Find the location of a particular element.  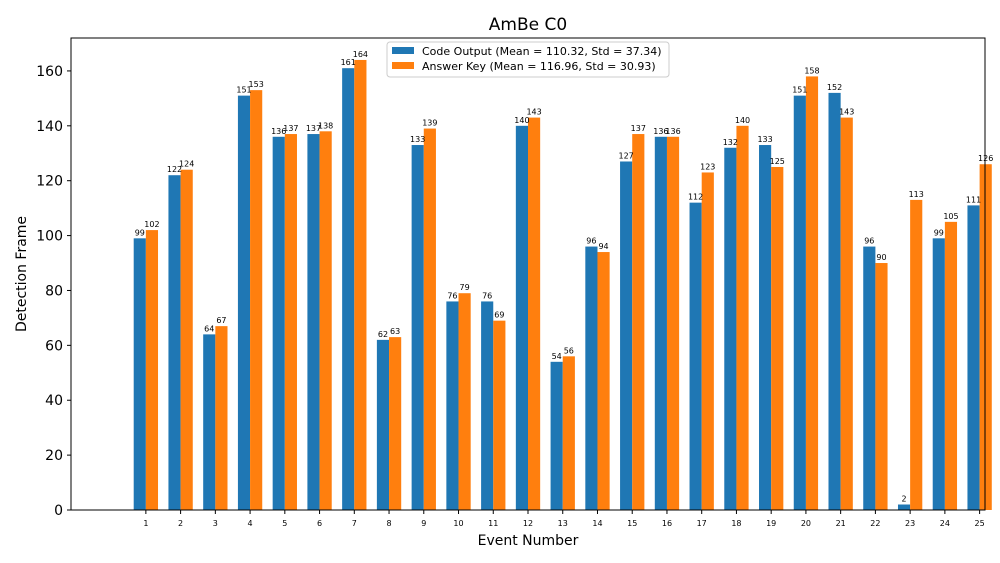

x-tick-label: 9 is located at coordinates (423, 523).